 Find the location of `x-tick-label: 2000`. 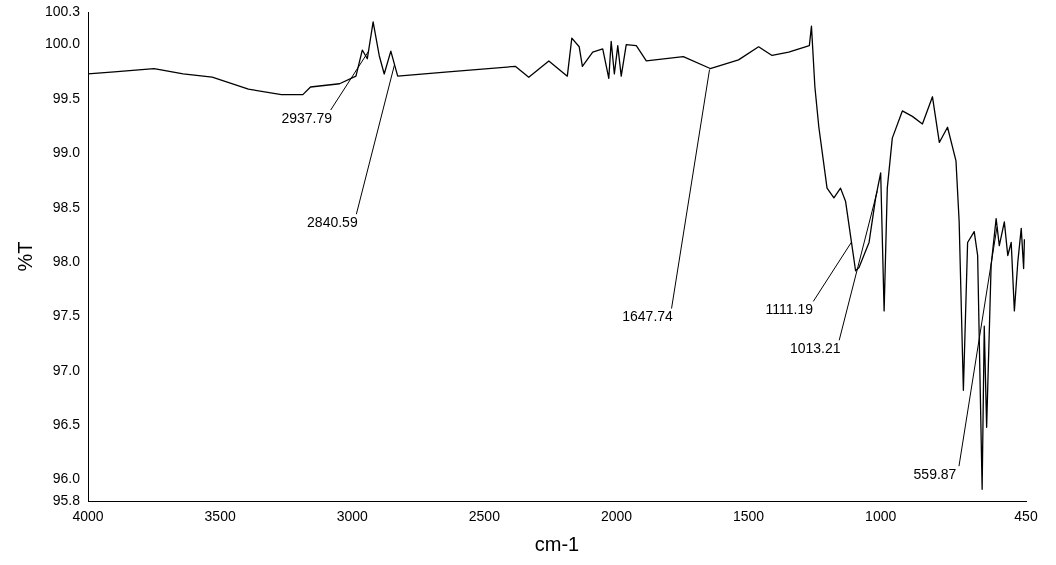

x-tick-label: 2000 is located at coordinates (616, 516).